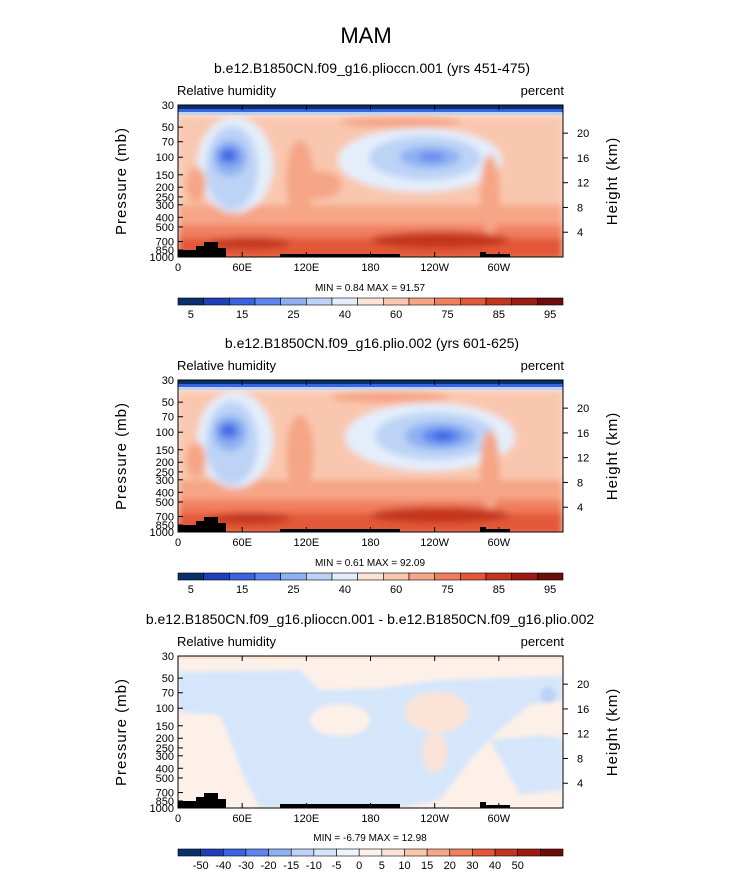 Image resolution: width=733 pixels, height=888 pixels. Describe the element at coordinates (370, 288) in the screenshot. I see `panel-1-stats: MIN = 0.84 MAX = 91.57` at that location.